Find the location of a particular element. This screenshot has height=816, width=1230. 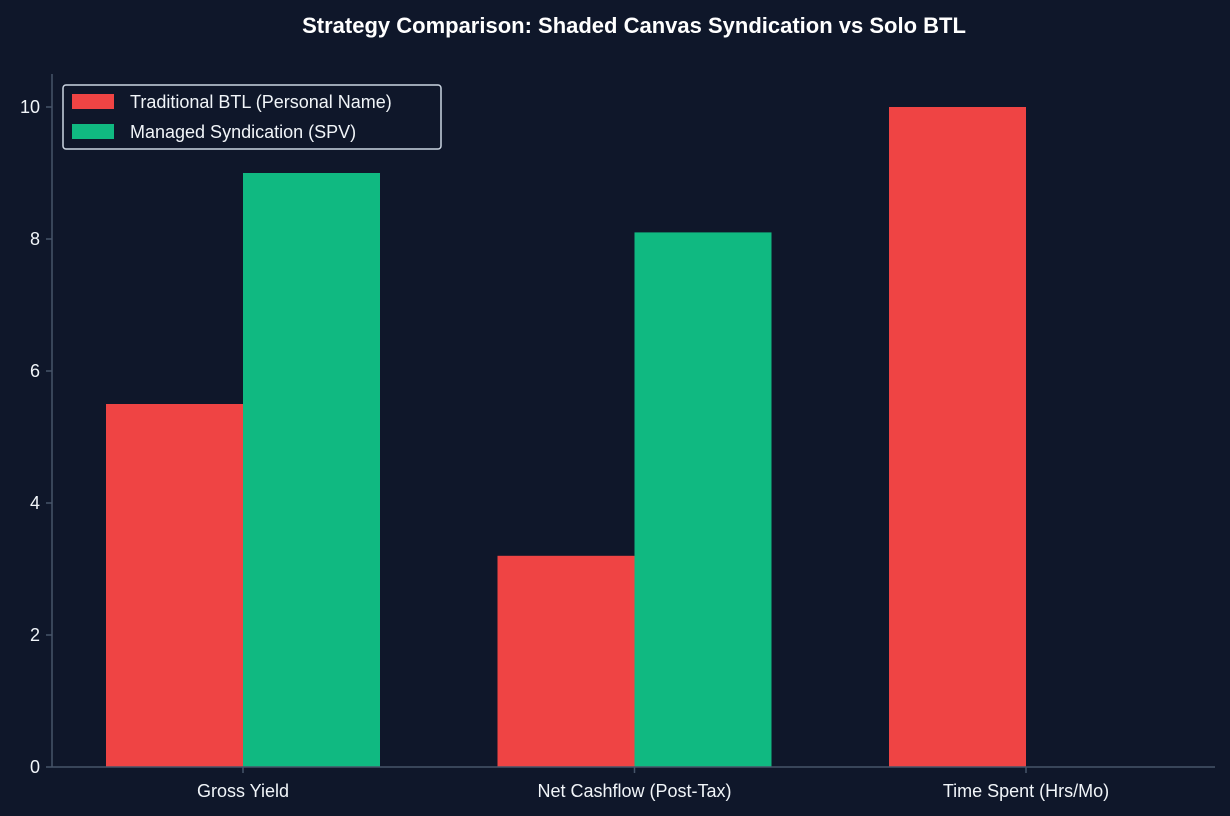

x-tick-label: Net Cashflow (Post-Tax) is located at coordinates (634, 791).